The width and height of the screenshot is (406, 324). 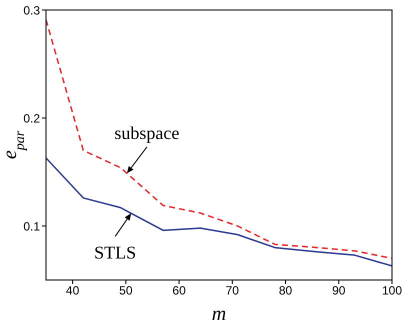 What do you see at coordinates (392, 291) in the screenshot?
I see `x-tick-label: 100` at bounding box center [392, 291].